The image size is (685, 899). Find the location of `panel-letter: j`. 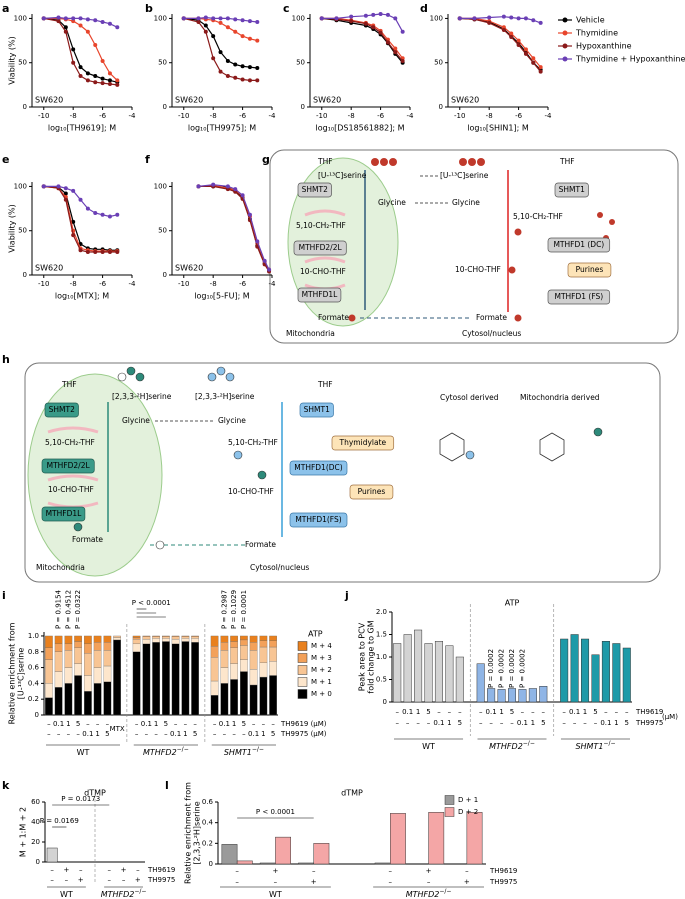

panel-letter: j is located at coordinates (346, 595).